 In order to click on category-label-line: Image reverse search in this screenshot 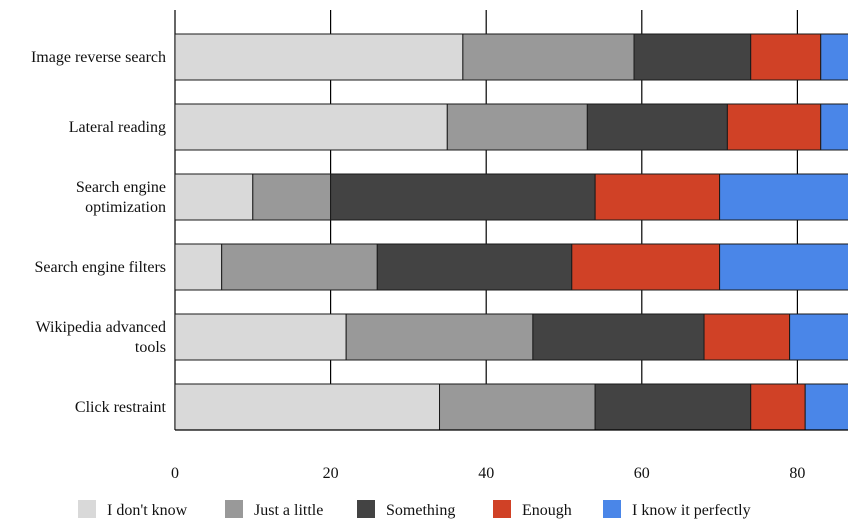, I will do `click(98, 57)`.